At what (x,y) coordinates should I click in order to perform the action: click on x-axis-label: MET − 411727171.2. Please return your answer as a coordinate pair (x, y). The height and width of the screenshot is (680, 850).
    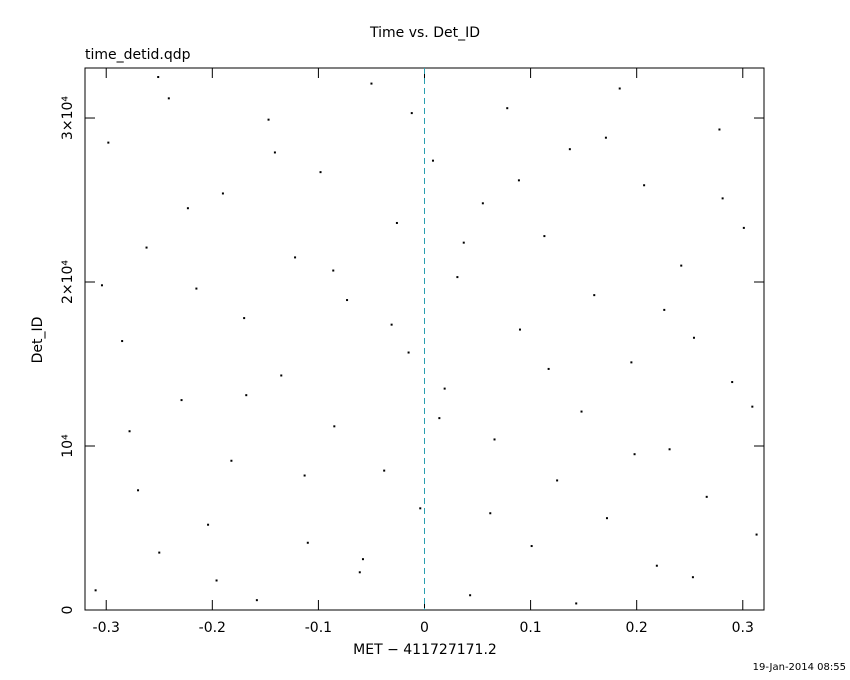
    Looking at the image, I should click on (425, 650).